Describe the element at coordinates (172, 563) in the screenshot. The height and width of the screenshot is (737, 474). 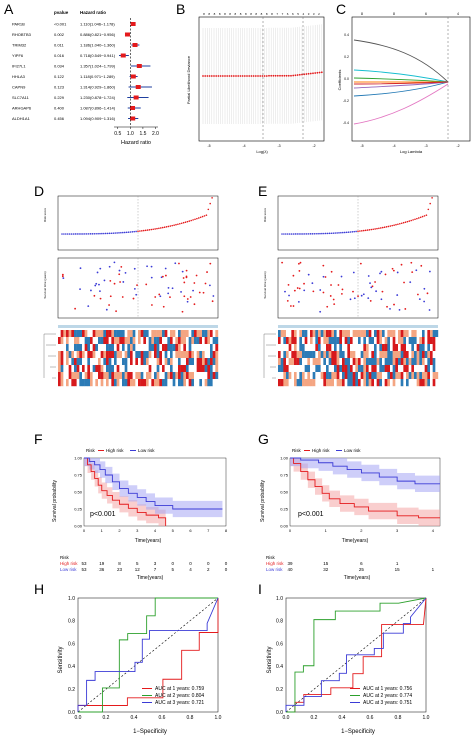
I see `risk-table-count: 0` at that location.